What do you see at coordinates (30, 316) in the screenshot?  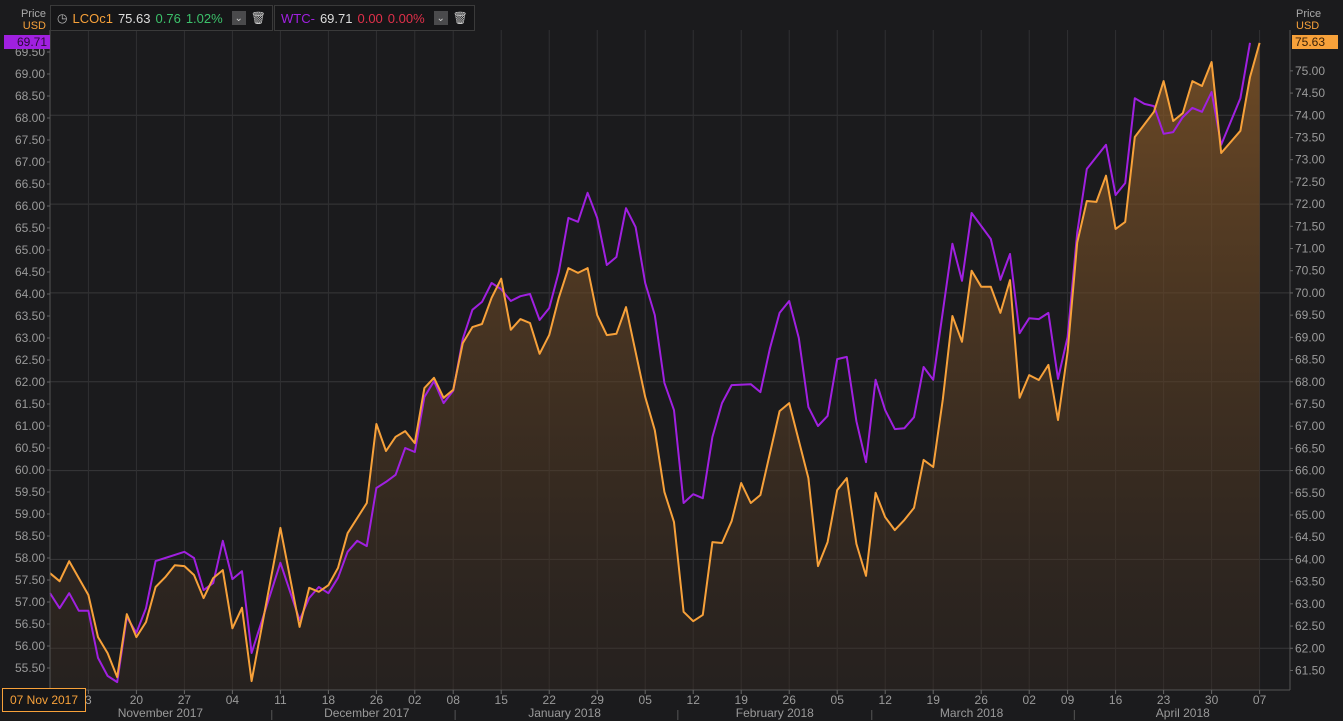 I see `left-axis-tick-label: 63.50` at bounding box center [30, 316].